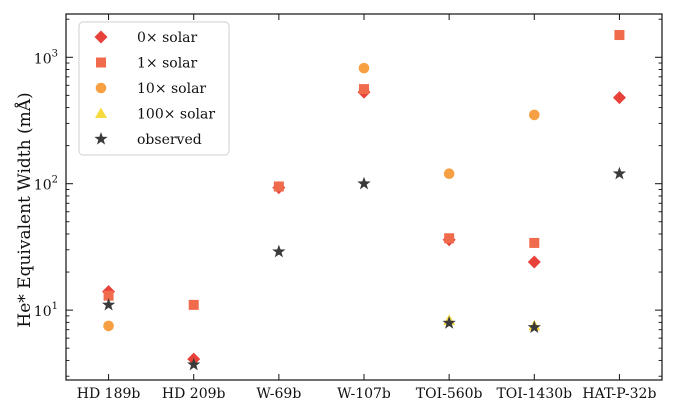 Image resolution: width=678 pixels, height=404 pixels. Describe the element at coordinates (46, 310) in the screenshot. I see `y-tick-label: 10¹` at that location.